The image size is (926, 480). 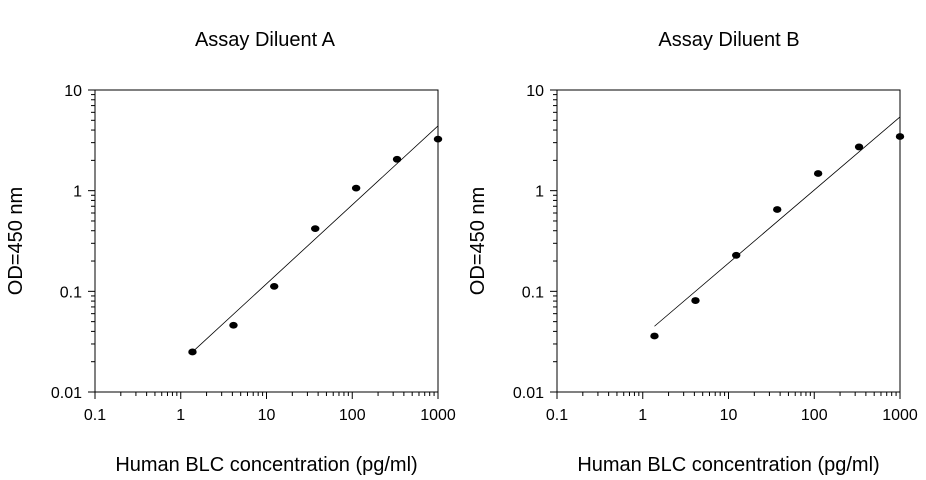 What do you see at coordinates (728, 40) in the screenshot?
I see `chart-title: Assay Diluent B` at bounding box center [728, 40].